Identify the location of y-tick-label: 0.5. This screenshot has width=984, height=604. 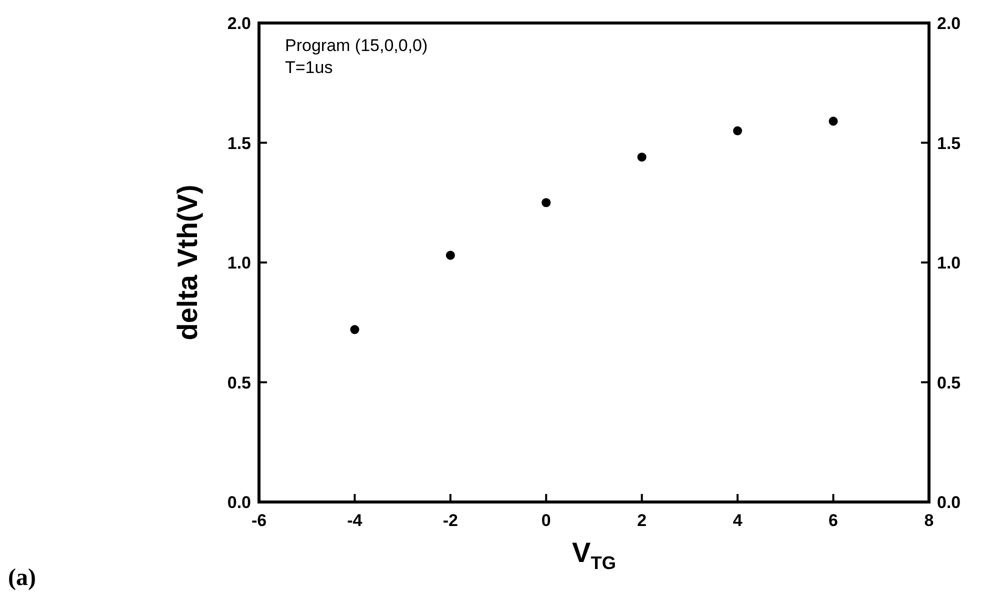
(239, 382).